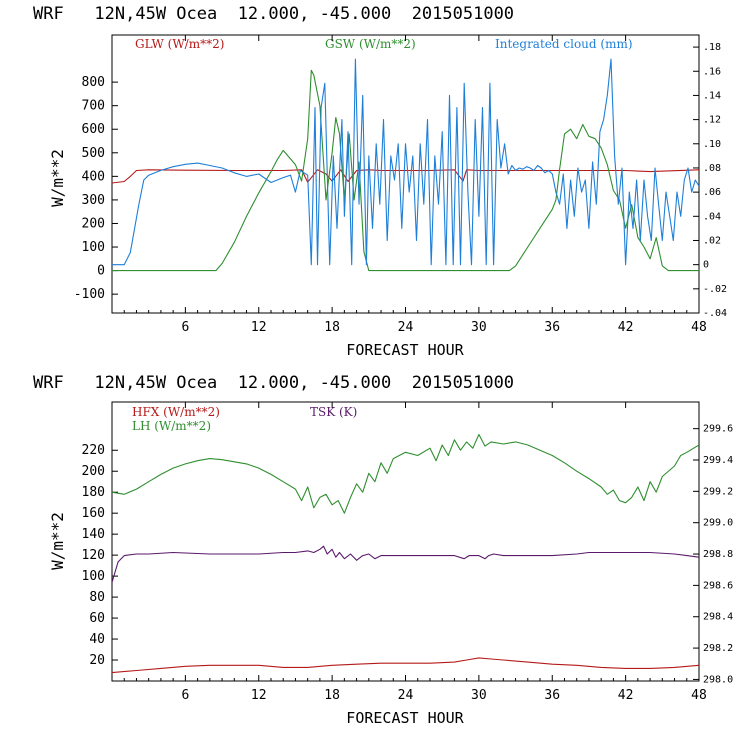  What do you see at coordinates (712, 71) in the screenshot?
I see `right-tick-label: .16` at bounding box center [712, 71].